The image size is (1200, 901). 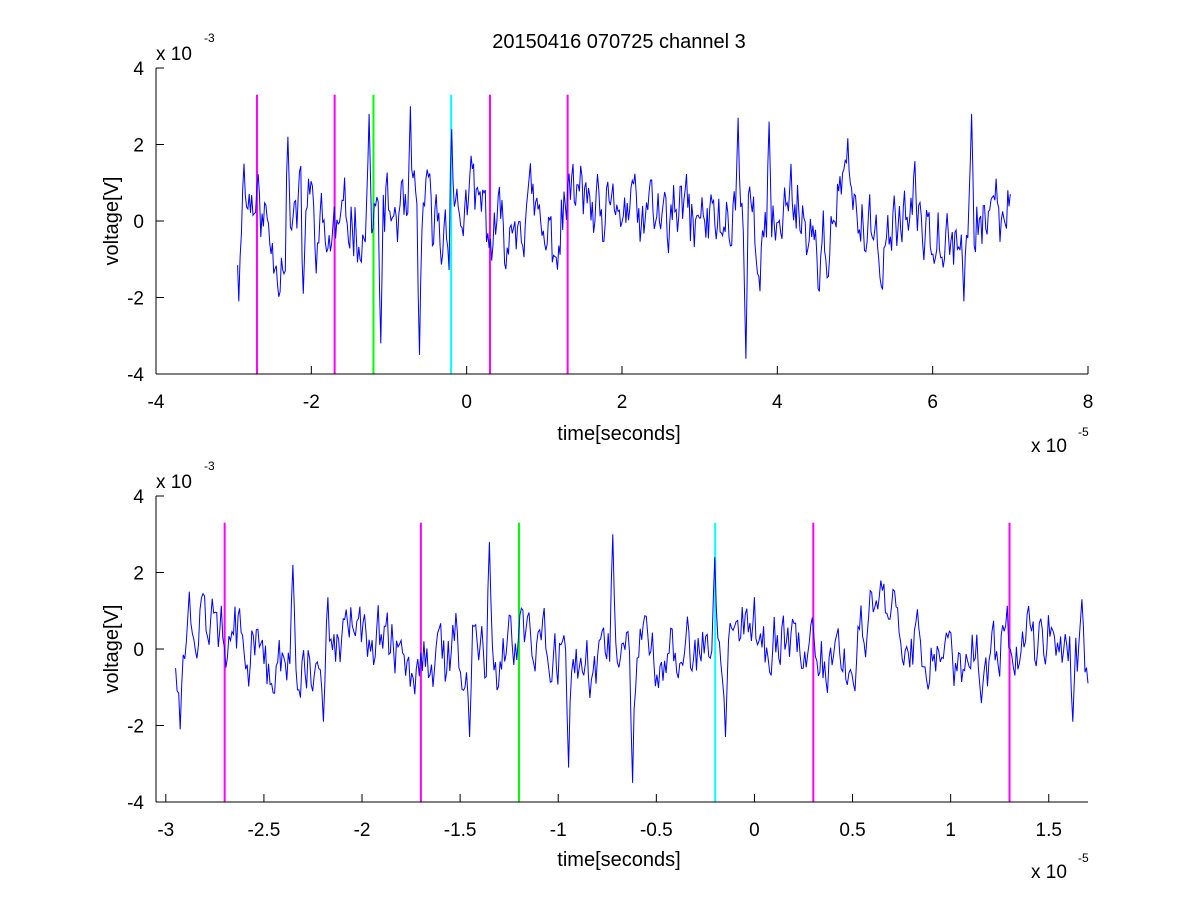 I want to click on x-tick-label: 4, so click(x=777, y=402).